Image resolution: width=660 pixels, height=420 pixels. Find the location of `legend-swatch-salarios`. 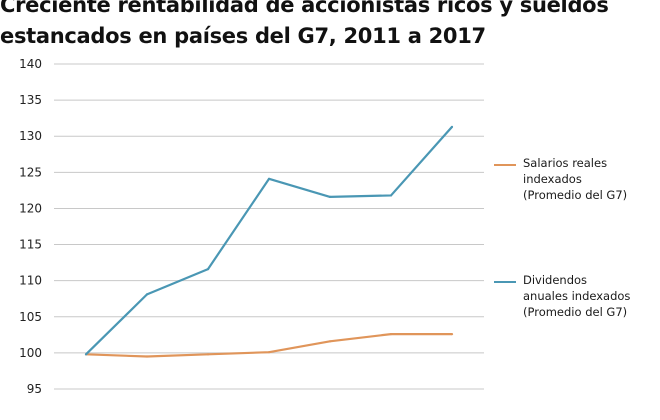

legend-swatch-salarios is located at coordinates (505, 165).